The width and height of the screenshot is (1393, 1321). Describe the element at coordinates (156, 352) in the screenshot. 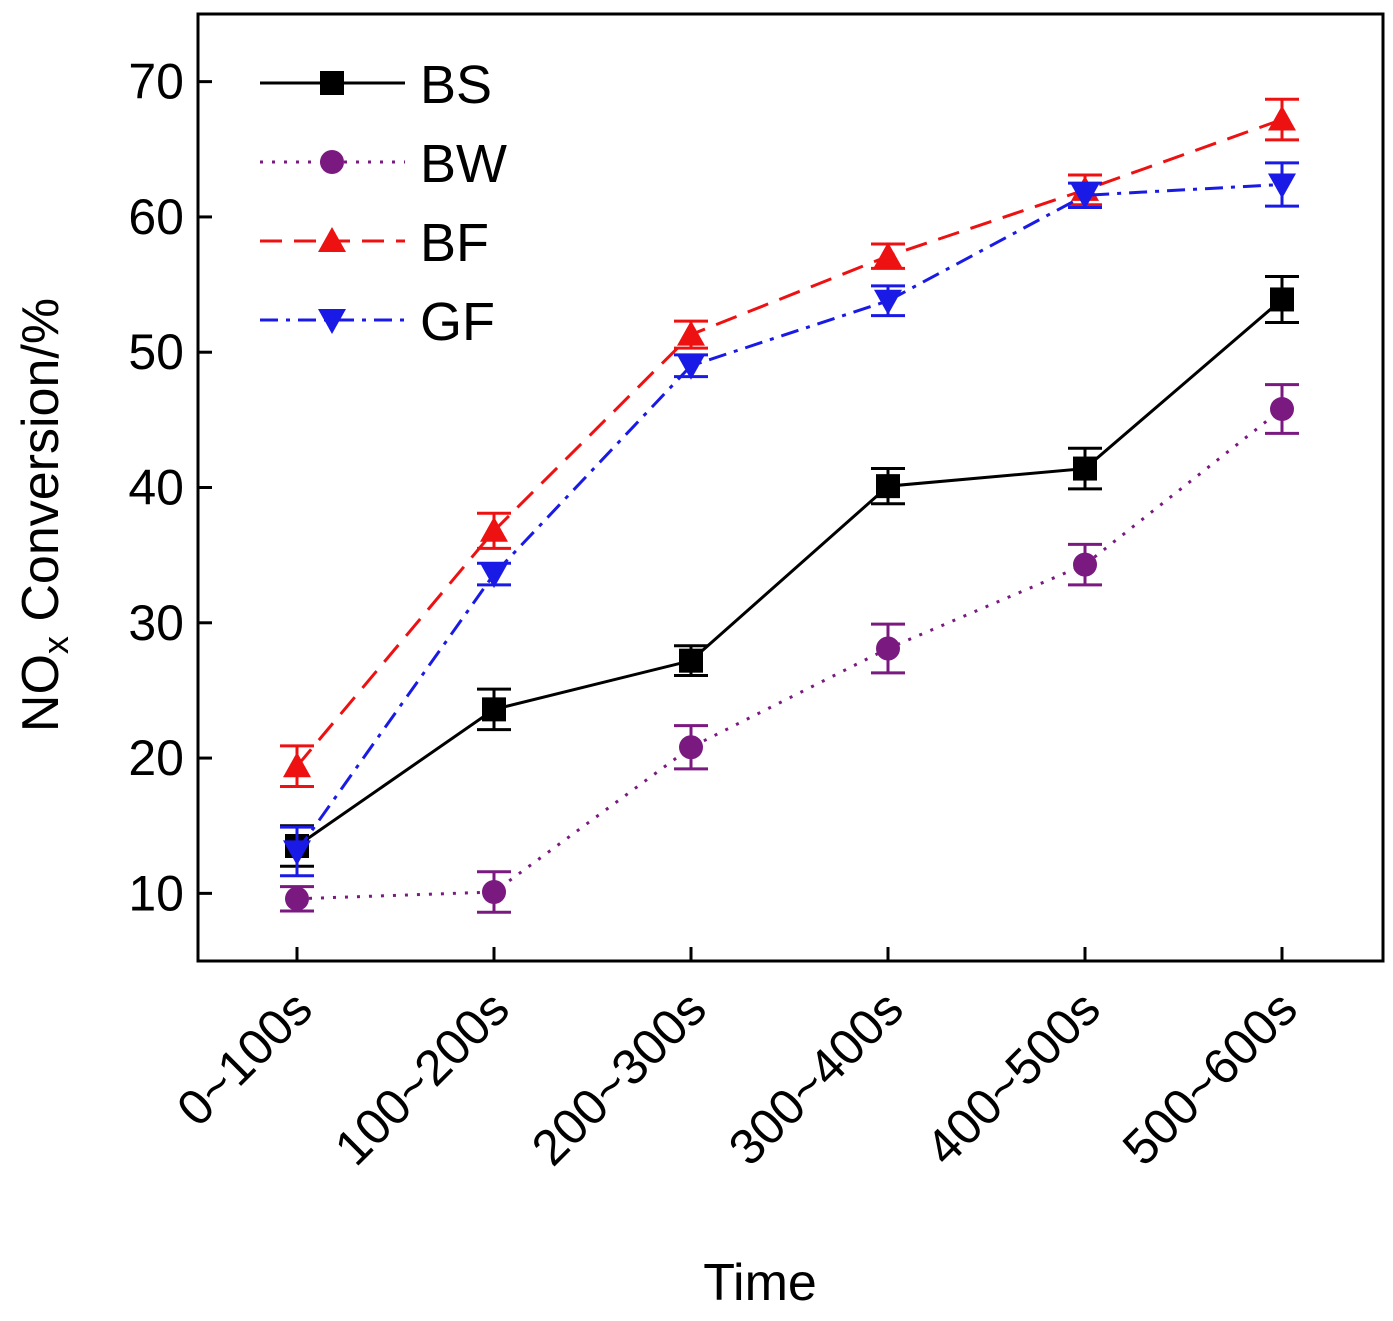

I see `y-tick-label: 50` at that location.